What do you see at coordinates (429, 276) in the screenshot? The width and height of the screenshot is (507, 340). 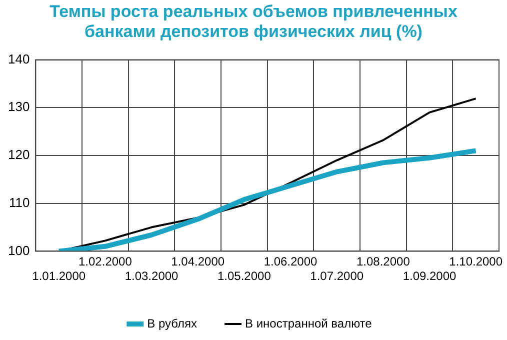 I see `x-tick-label: 1.09.2000` at bounding box center [429, 276].